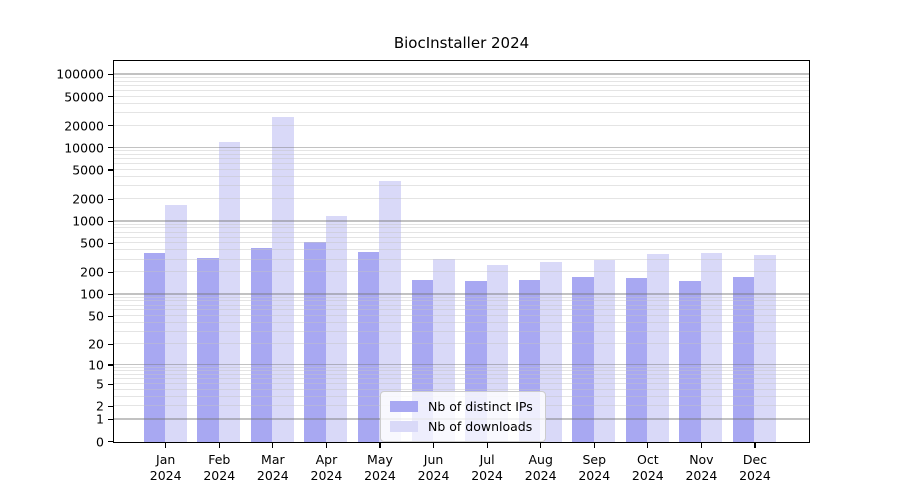  Describe the element at coordinates (480, 426) in the screenshot. I see `legend-label-downloads: Nb of downloads` at that location.